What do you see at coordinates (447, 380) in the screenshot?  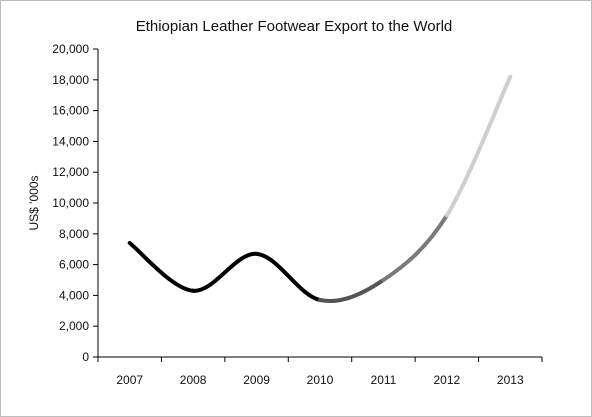 I see `x-tick-label: 2012` at bounding box center [447, 380].